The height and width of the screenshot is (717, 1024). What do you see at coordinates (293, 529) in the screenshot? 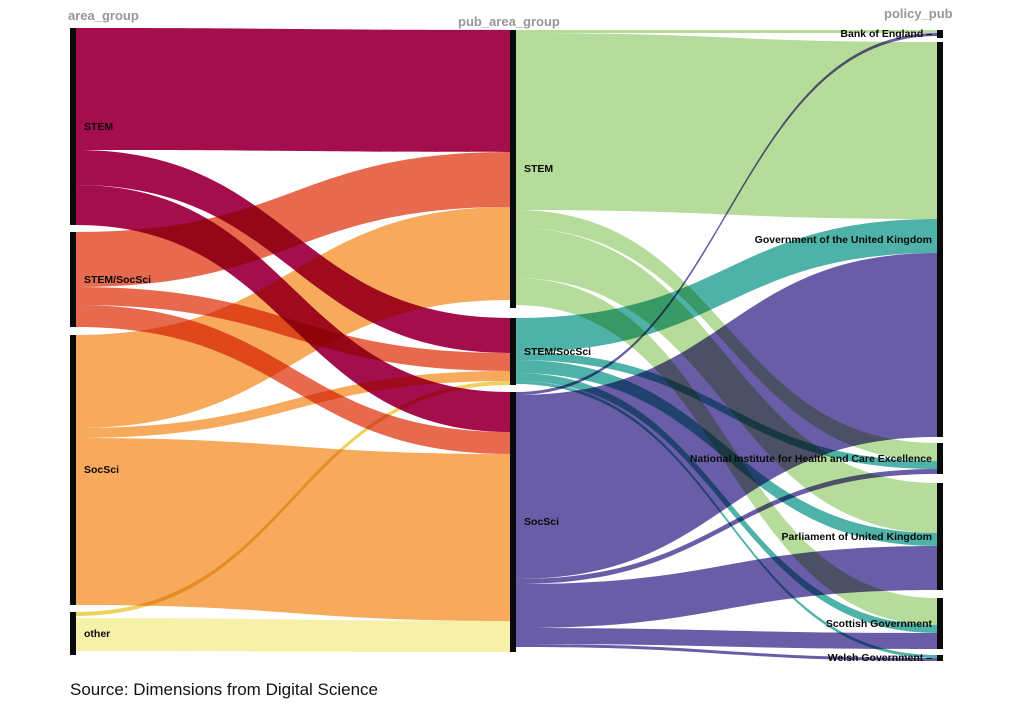
I see `sankey-flow-L-Soc-to-M-Soc` at bounding box center [293, 529].